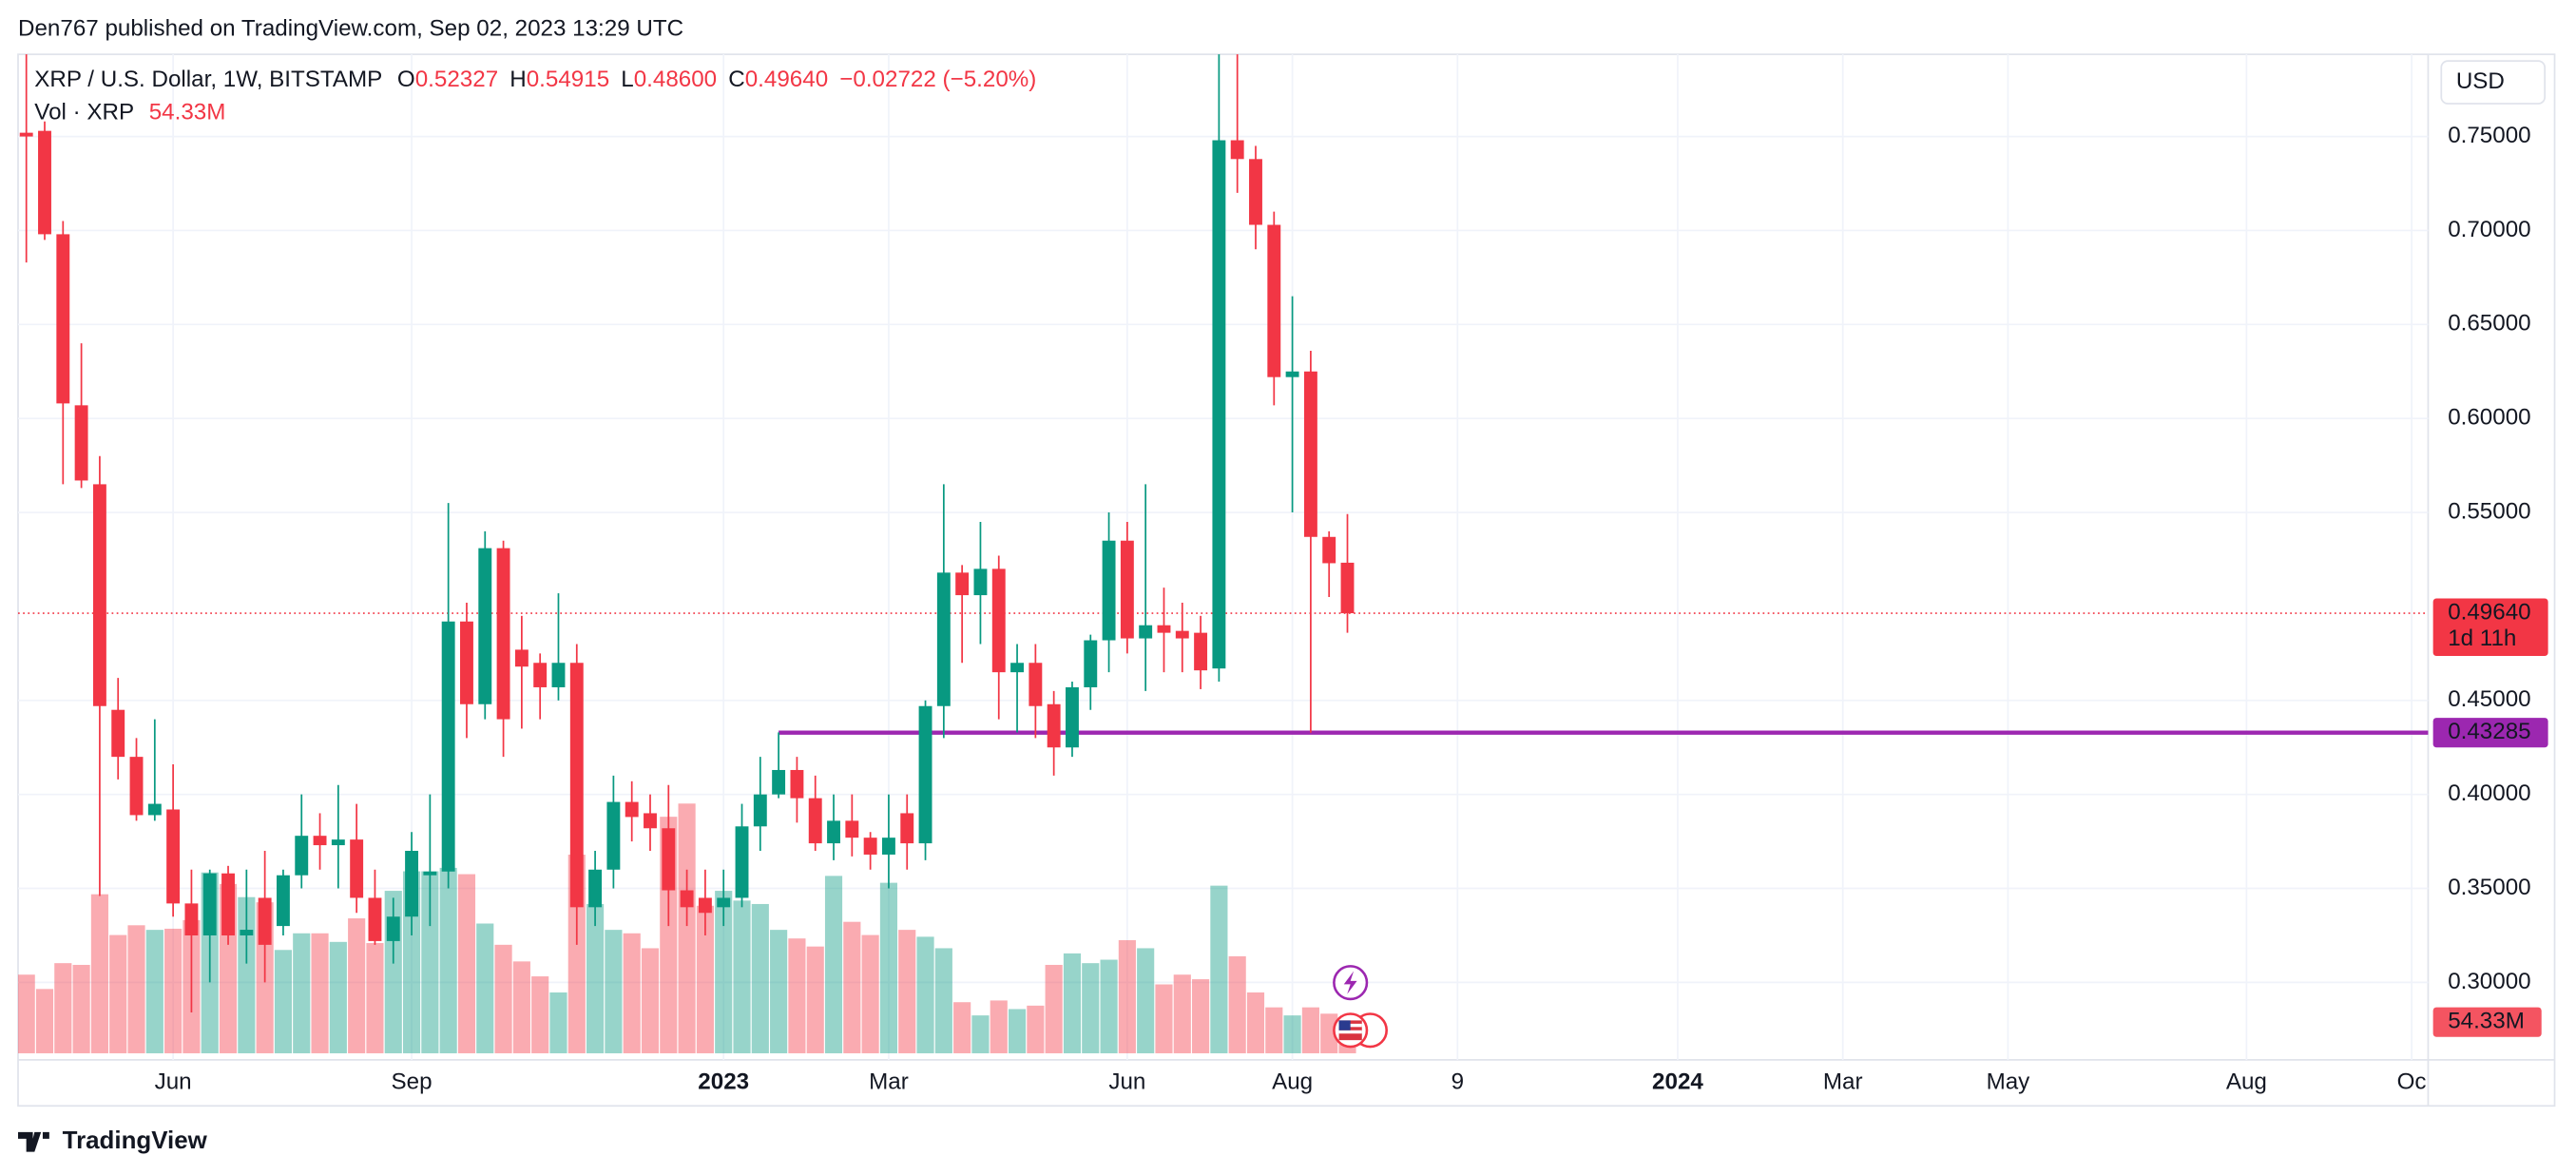  Describe the element at coordinates (2489, 135) in the screenshot. I see `y-tick-label: 0.75000` at that location.